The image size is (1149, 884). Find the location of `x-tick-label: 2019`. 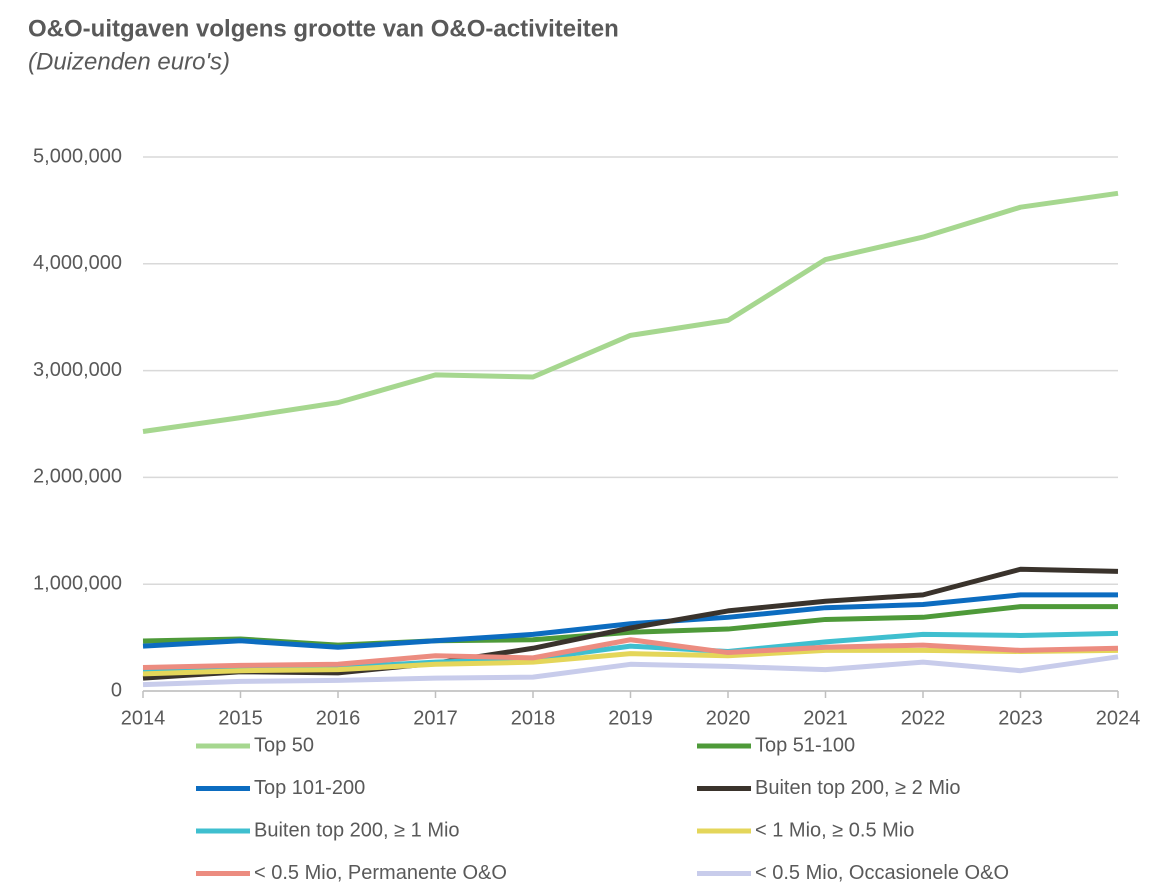

x-tick-label: 2019 is located at coordinates (630, 718).